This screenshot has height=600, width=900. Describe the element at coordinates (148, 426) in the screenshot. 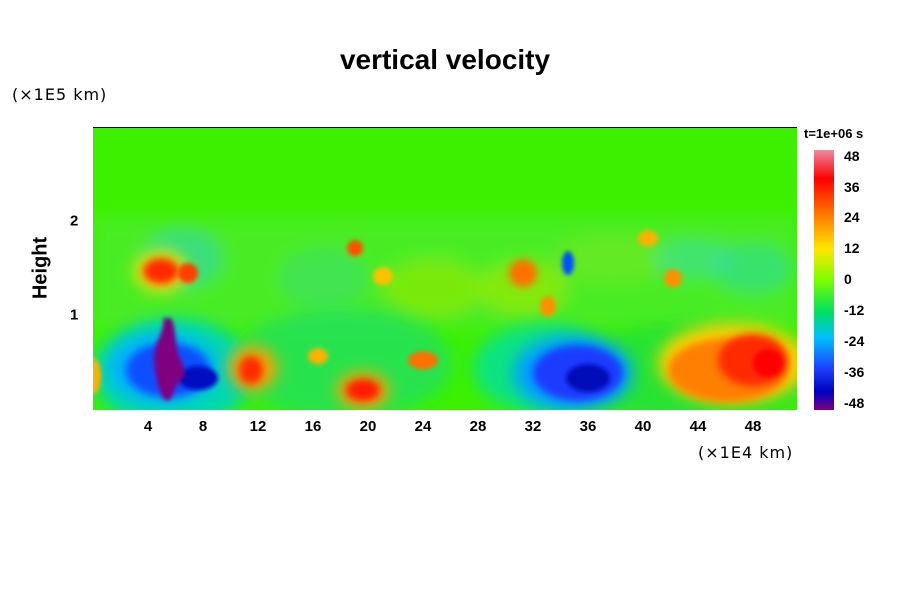

I see `x-tick: 4` at that location.